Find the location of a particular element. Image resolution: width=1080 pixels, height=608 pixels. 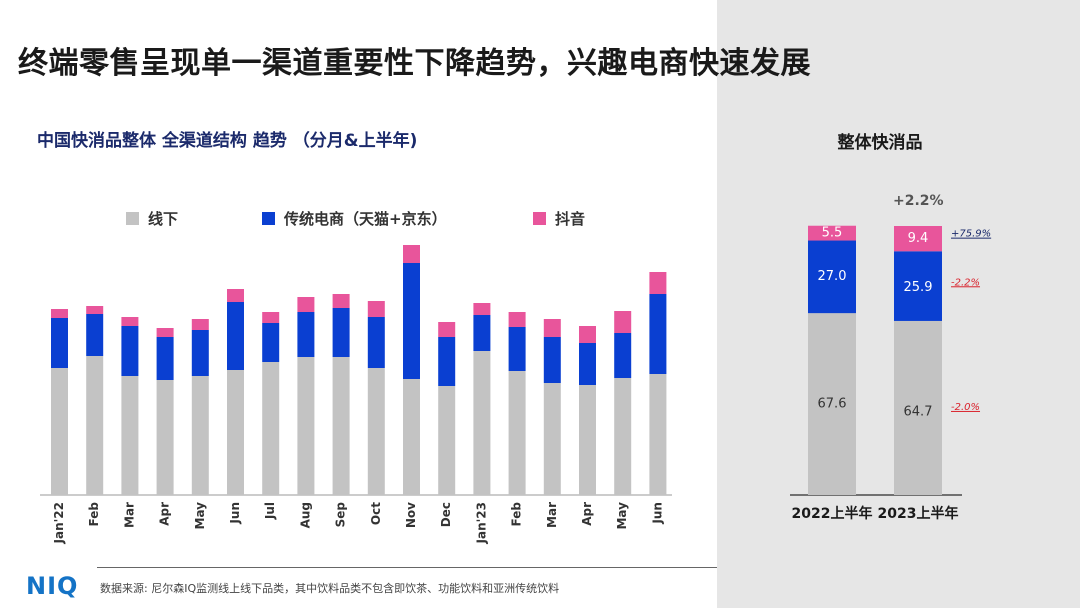

x-tick-label: Jan'23 is located at coordinates (481, 523).